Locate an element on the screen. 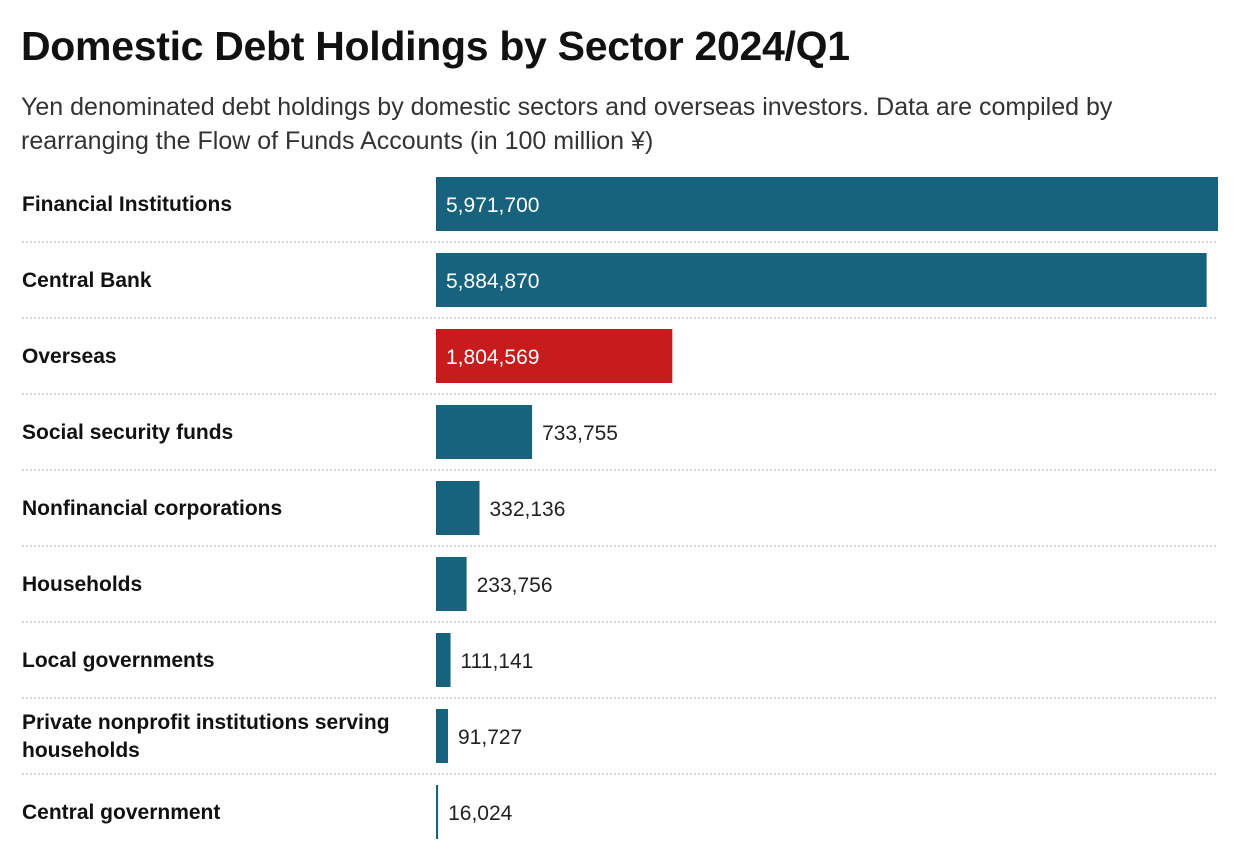 This screenshot has width=1240, height=851. category-label: Social security funds is located at coordinates (127, 432).